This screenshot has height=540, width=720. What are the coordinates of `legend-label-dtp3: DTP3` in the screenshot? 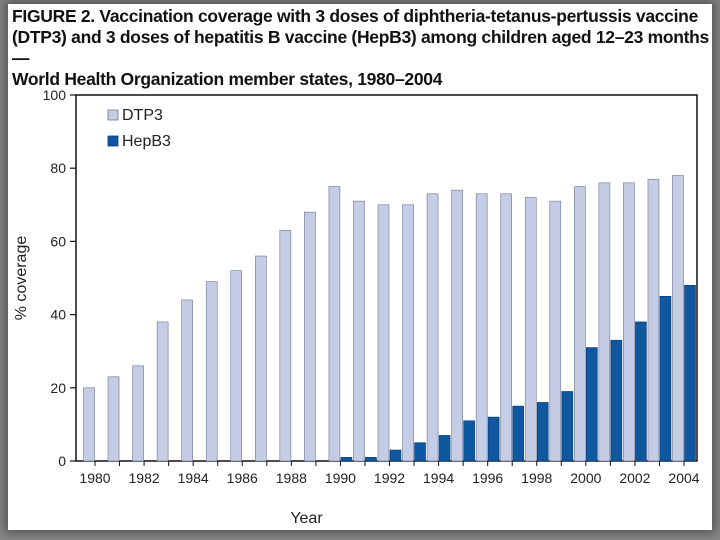 It's located at (142, 115).